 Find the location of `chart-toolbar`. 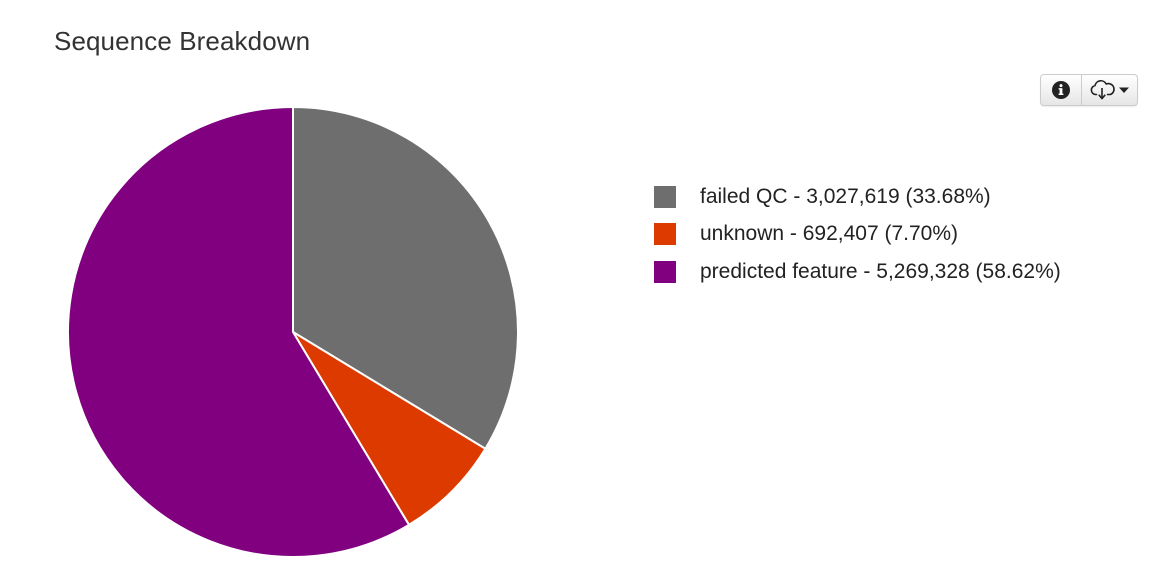

chart-toolbar is located at coordinates (1089, 90).